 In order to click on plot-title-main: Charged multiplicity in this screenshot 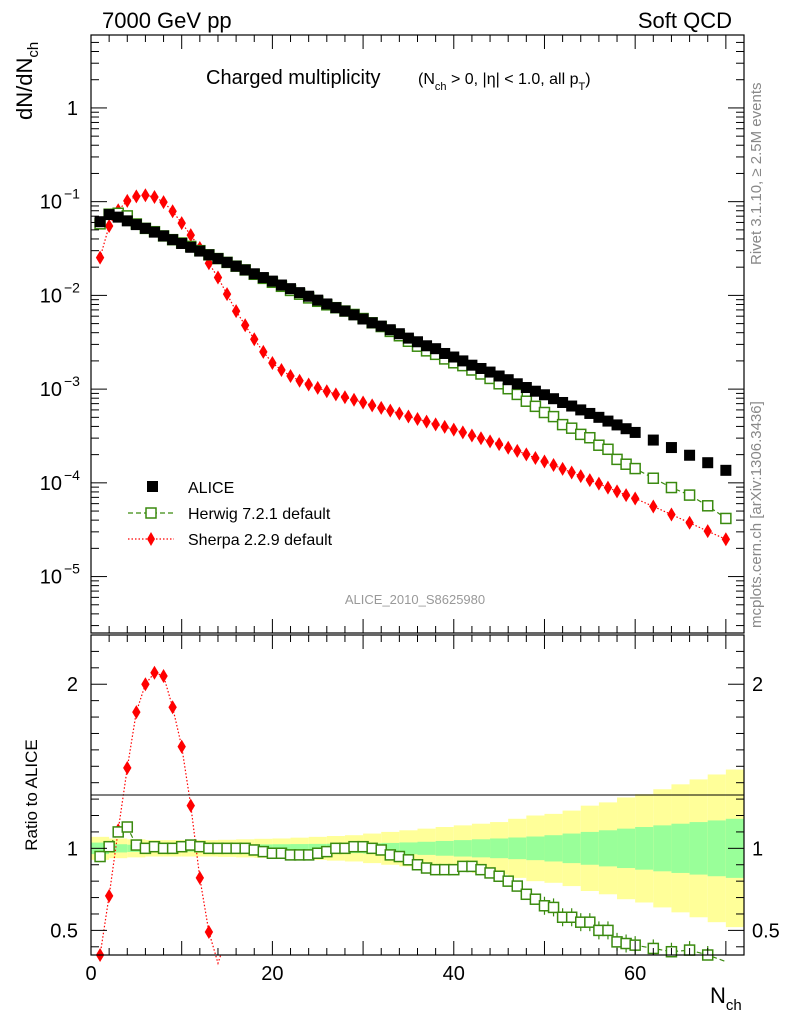, I will do `click(293, 78)`.